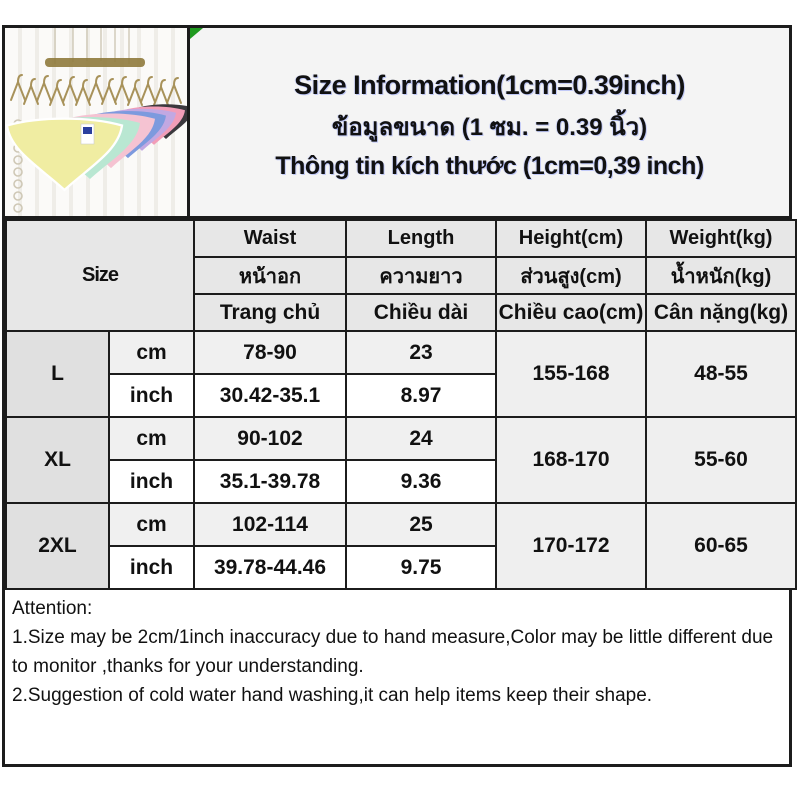  What do you see at coordinates (196, 33) in the screenshot?
I see `green-corner-icon` at bounding box center [196, 33].